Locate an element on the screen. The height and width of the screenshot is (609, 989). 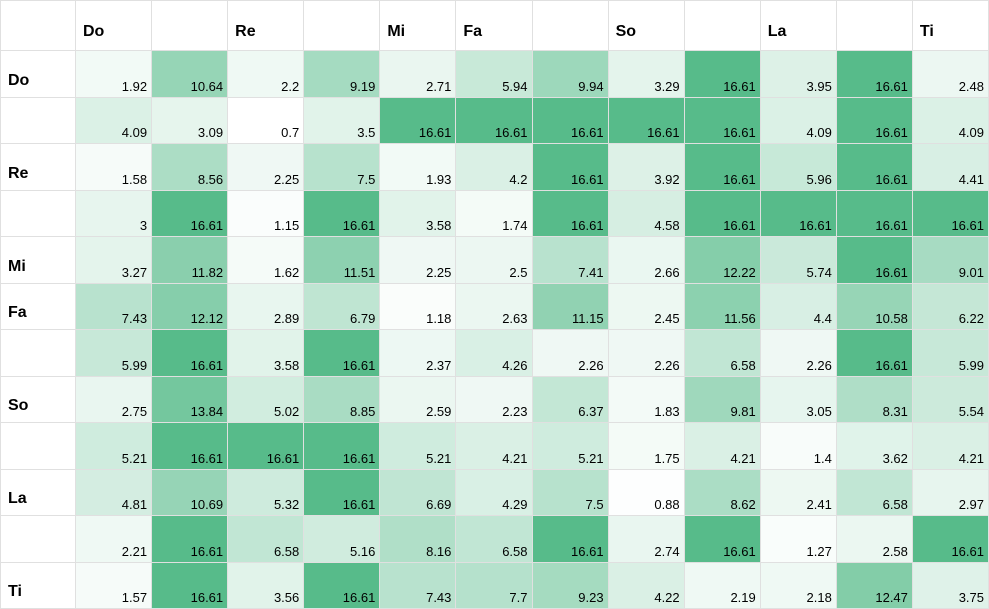
heatmap-cell: 9.94 is located at coordinates (570, 74).